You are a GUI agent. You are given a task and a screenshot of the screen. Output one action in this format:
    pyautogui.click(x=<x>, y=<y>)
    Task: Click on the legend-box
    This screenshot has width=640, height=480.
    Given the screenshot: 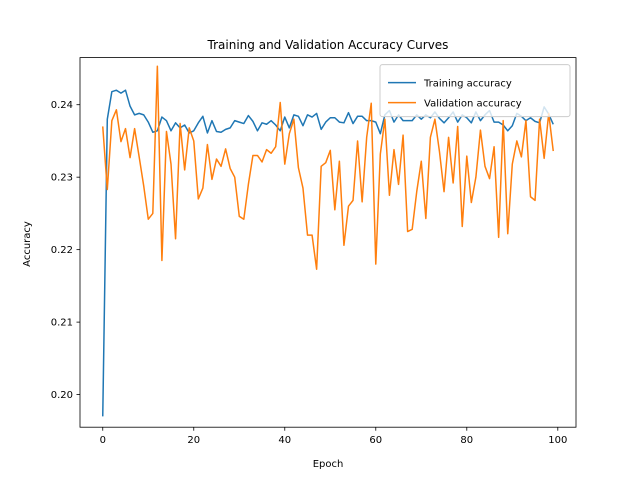 What is the action you would take?
    pyautogui.click(x=475, y=91)
    